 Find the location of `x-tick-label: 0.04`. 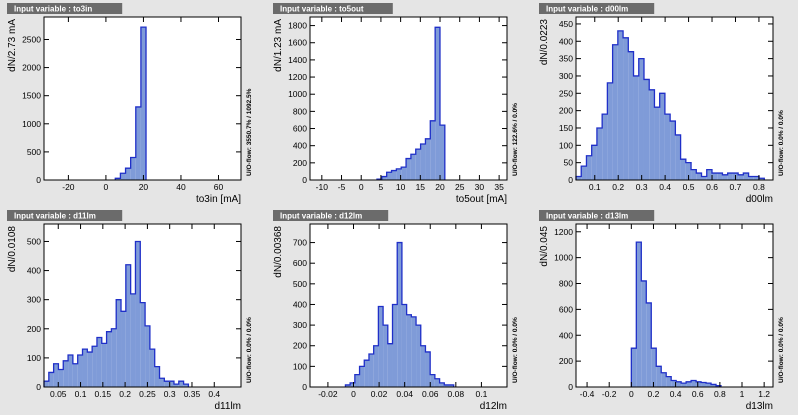

x-tick-label: 0.04 is located at coordinates (404, 394).